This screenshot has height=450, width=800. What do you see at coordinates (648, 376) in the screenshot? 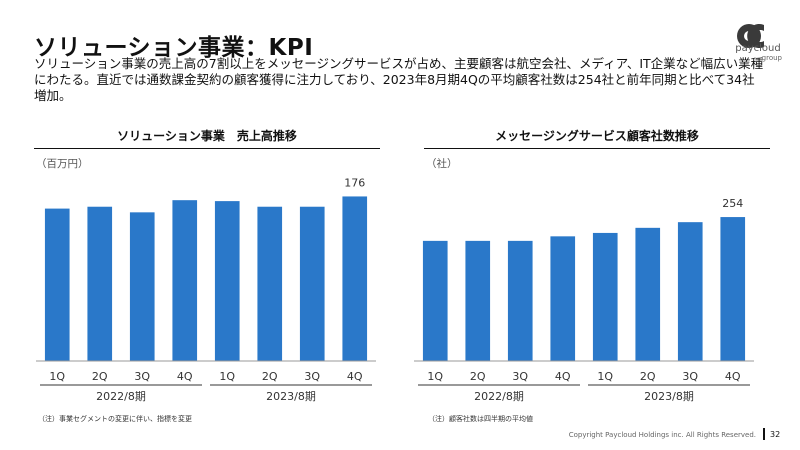
I see `right-tick-label-5: 2Q` at bounding box center [648, 376].